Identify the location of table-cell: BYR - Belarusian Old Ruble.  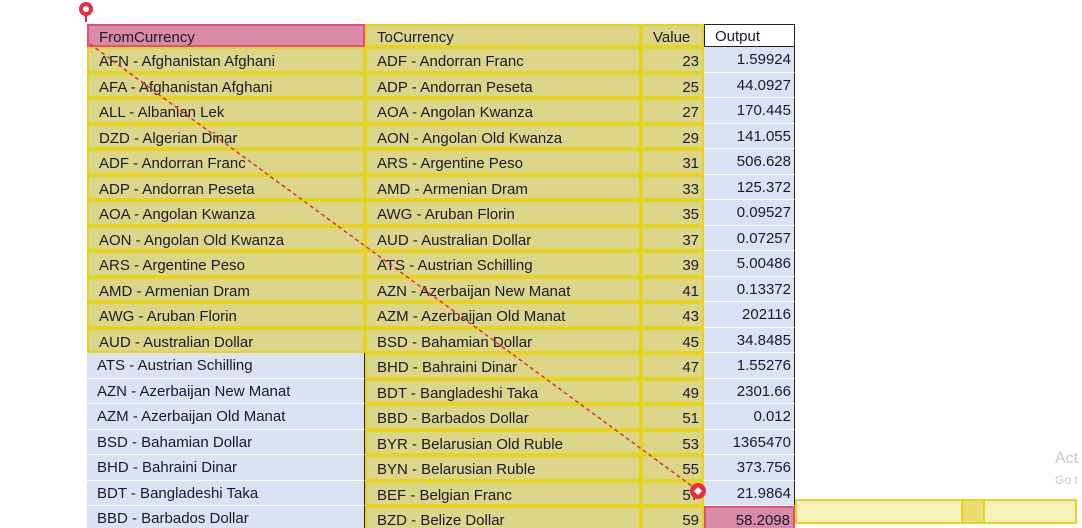
(503, 442).